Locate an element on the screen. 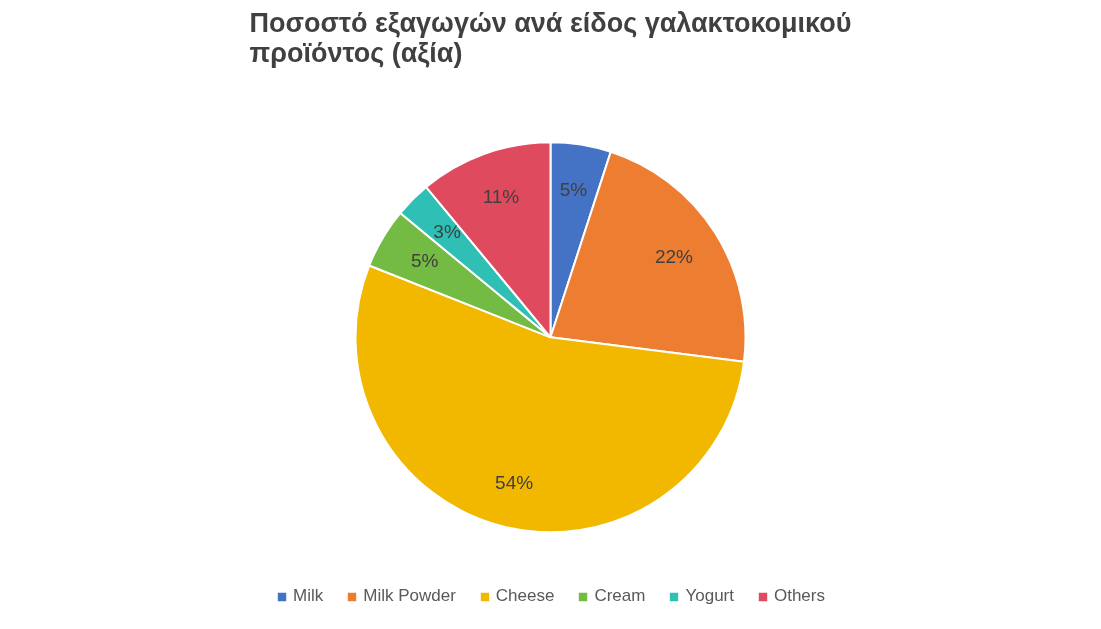 Image resolution: width=1101 pixels, height=629 pixels. data-label: 22% is located at coordinates (674, 257).